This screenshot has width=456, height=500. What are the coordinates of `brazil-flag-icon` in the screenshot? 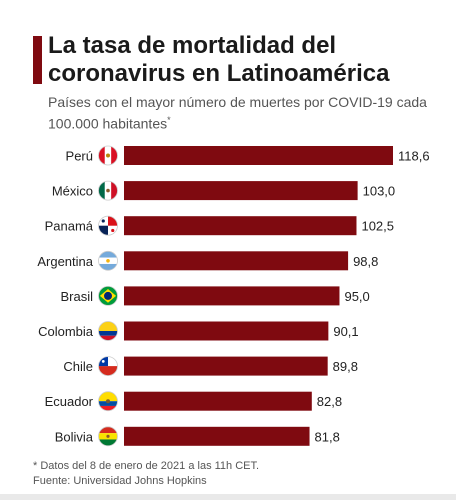 It's located at (108, 296).